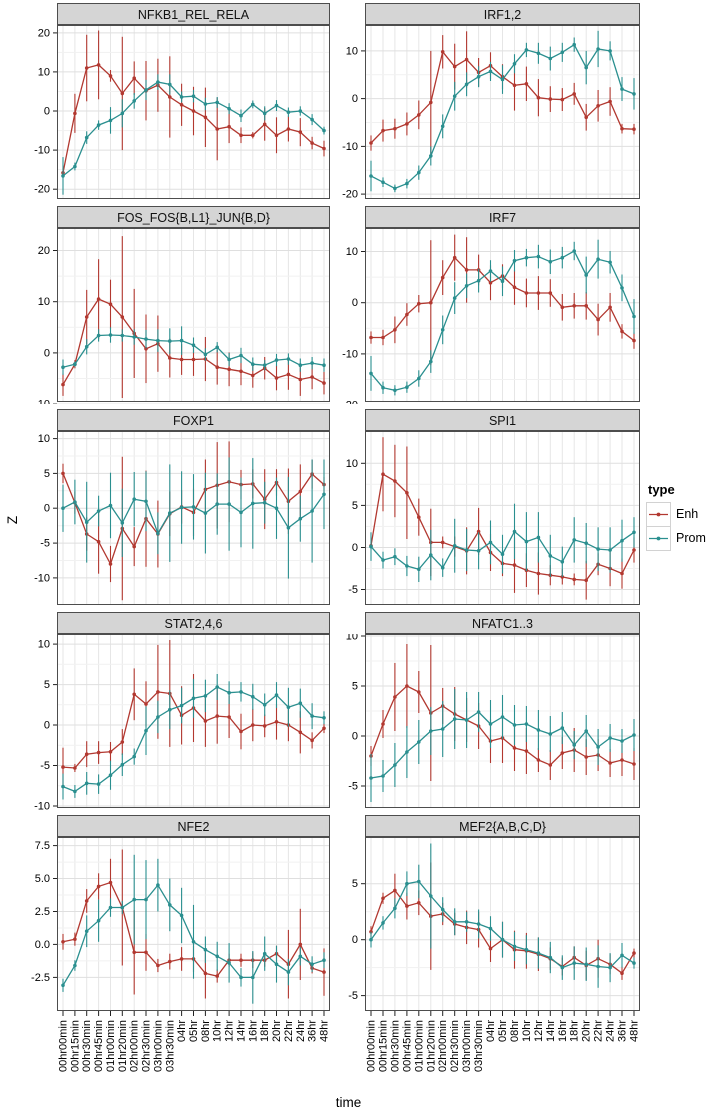 This screenshot has width=715, height=1119. I want to click on panel-title-irf1-2: IRF1,2, so click(502, 14).